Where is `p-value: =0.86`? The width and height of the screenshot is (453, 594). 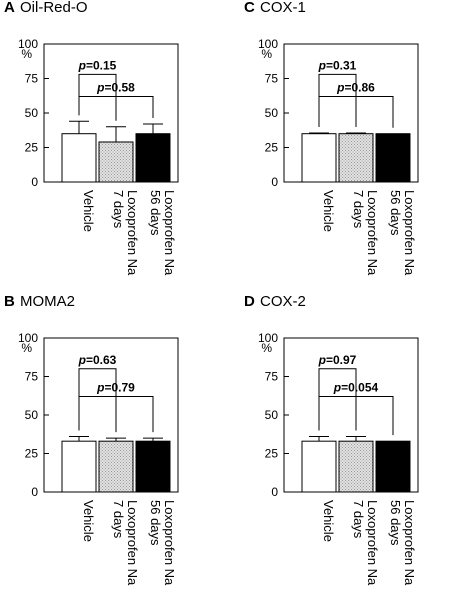 p-value: =0.86 is located at coordinates (359, 87).